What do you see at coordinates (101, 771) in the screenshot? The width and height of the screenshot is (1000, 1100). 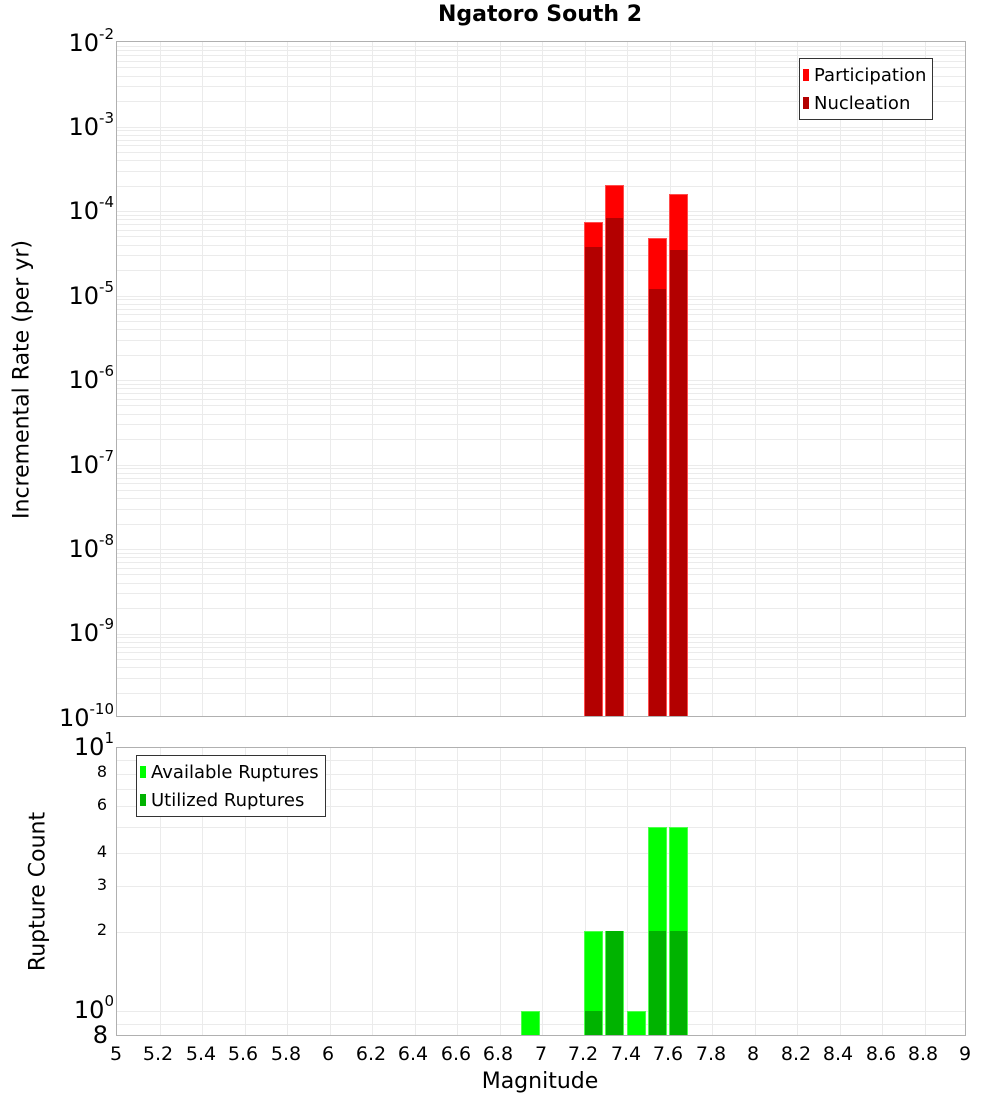 I see `bottom-ytick: 8` at bounding box center [101, 771].